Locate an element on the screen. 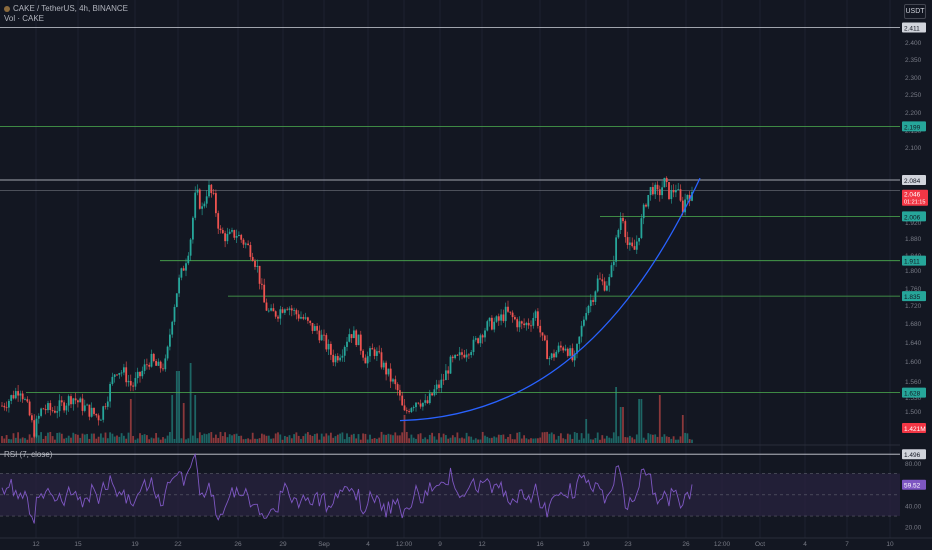 The height and width of the screenshot is (550, 932). price-tick-label: 1.640 is located at coordinates (913, 343).